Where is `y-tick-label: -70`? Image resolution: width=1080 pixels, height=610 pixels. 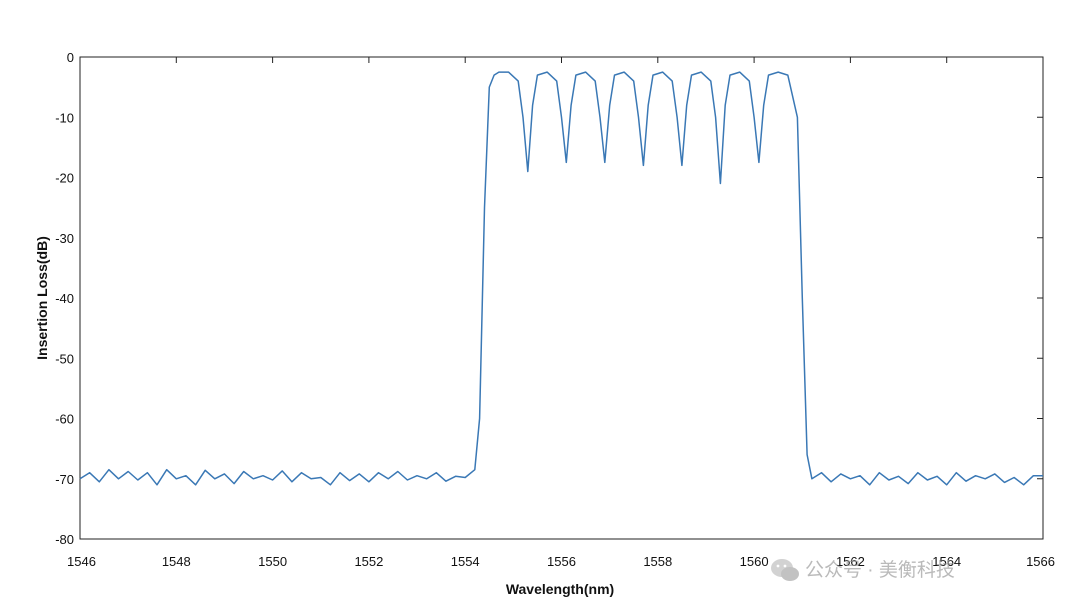
y-tick-label: -70 is located at coordinates (64, 479).